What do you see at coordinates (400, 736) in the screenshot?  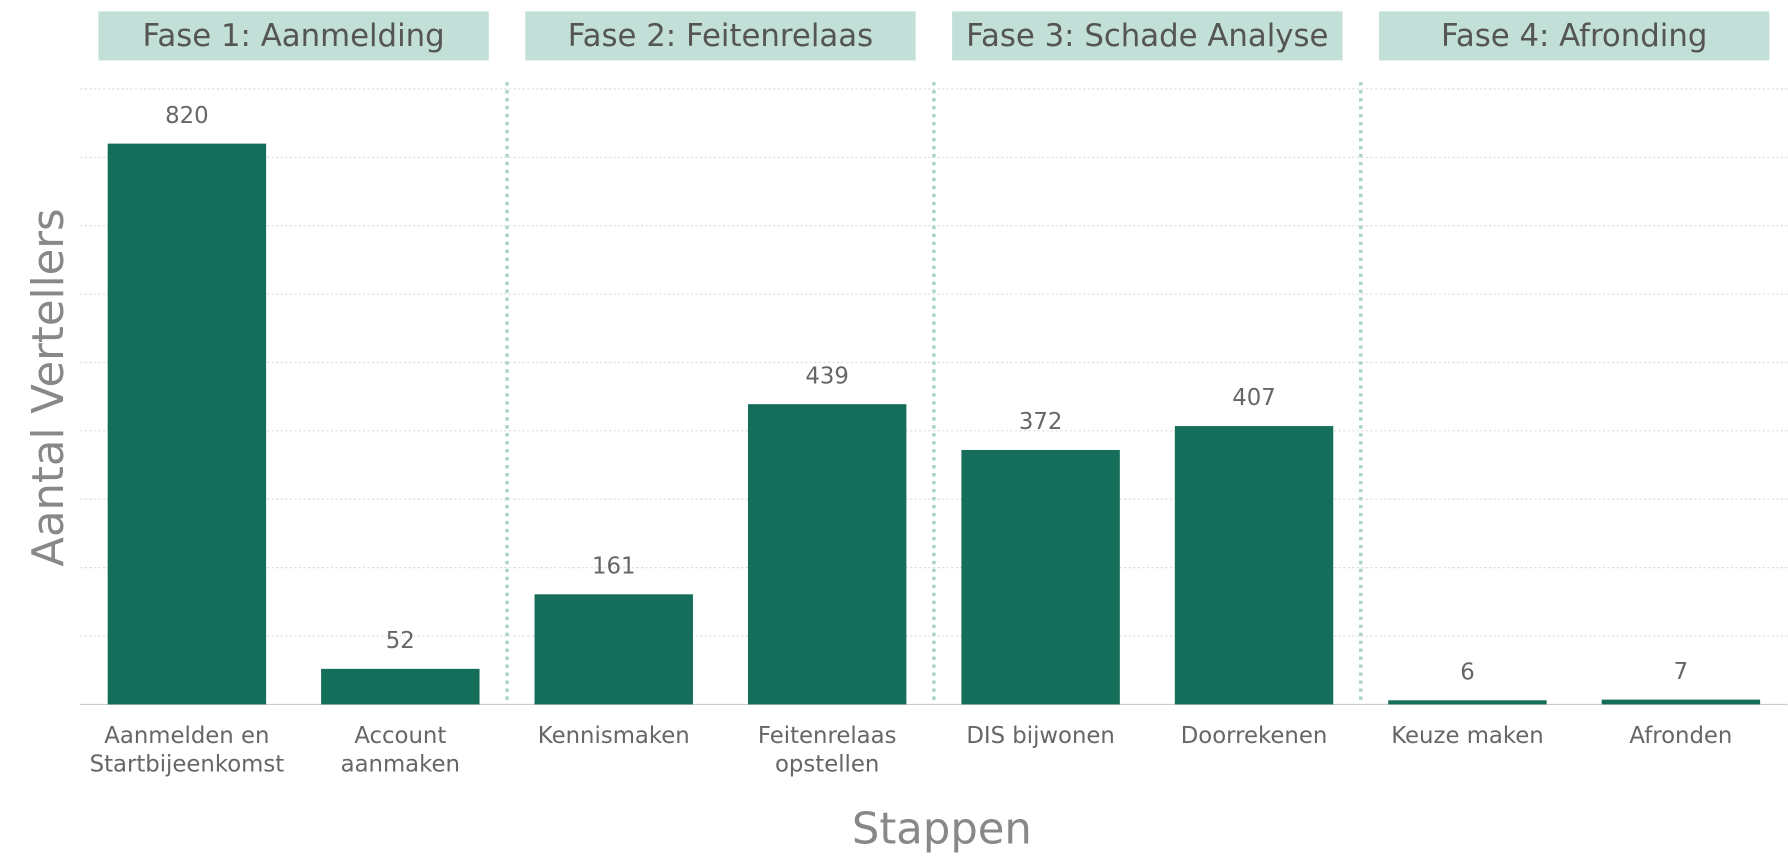 I see `x-tick-label: Account` at bounding box center [400, 736].